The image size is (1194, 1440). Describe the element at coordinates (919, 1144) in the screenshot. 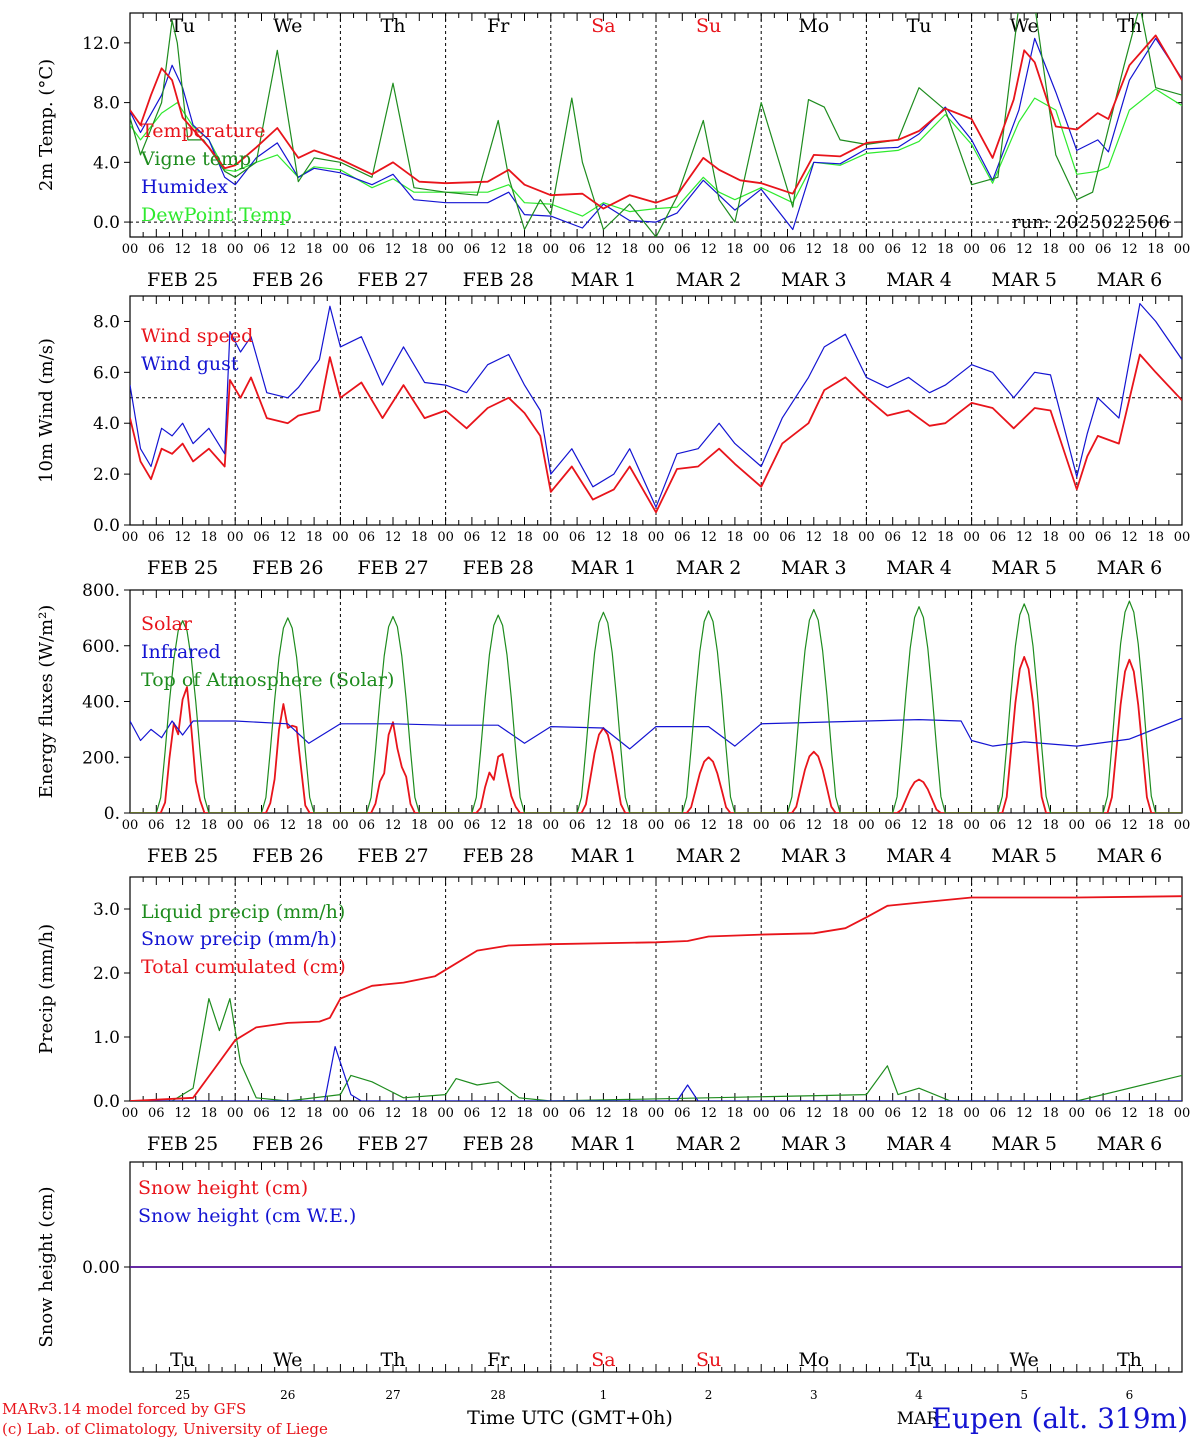

I see `date-label: MAR 4` at that location.